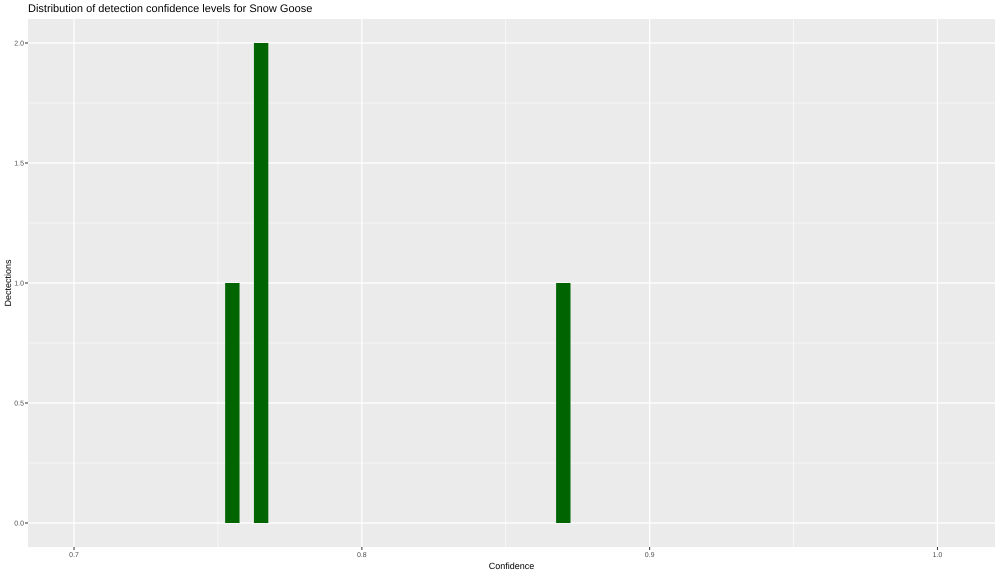 The image size is (1000, 573). Describe the element at coordinates (511, 566) in the screenshot. I see `x-axis-title: Confidence` at that location.